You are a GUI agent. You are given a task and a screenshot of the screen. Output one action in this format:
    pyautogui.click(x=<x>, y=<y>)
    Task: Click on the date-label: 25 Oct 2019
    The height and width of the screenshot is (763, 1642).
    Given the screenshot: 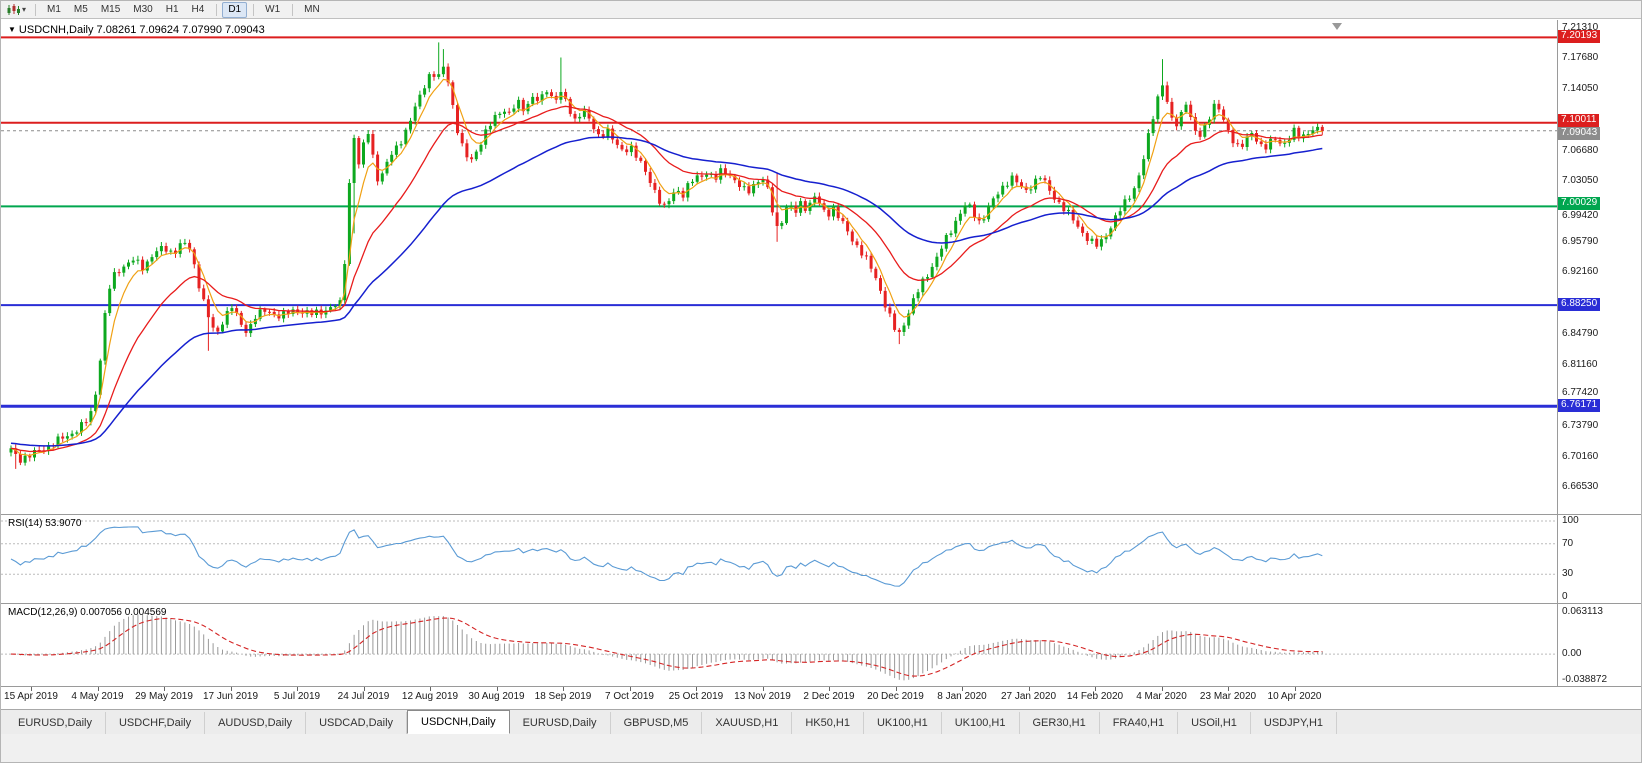 What is the action you would take?
    pyautogui.click(x=696, y=696)
    